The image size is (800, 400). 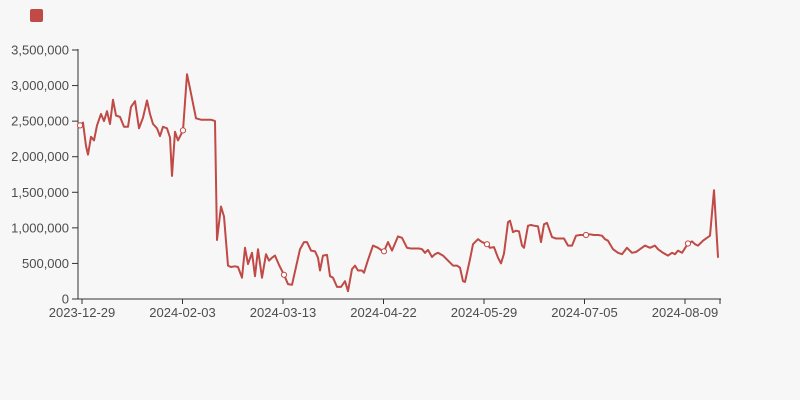 I want to click on y-axis-label: 1,000,000, so click(x=40, y=227).